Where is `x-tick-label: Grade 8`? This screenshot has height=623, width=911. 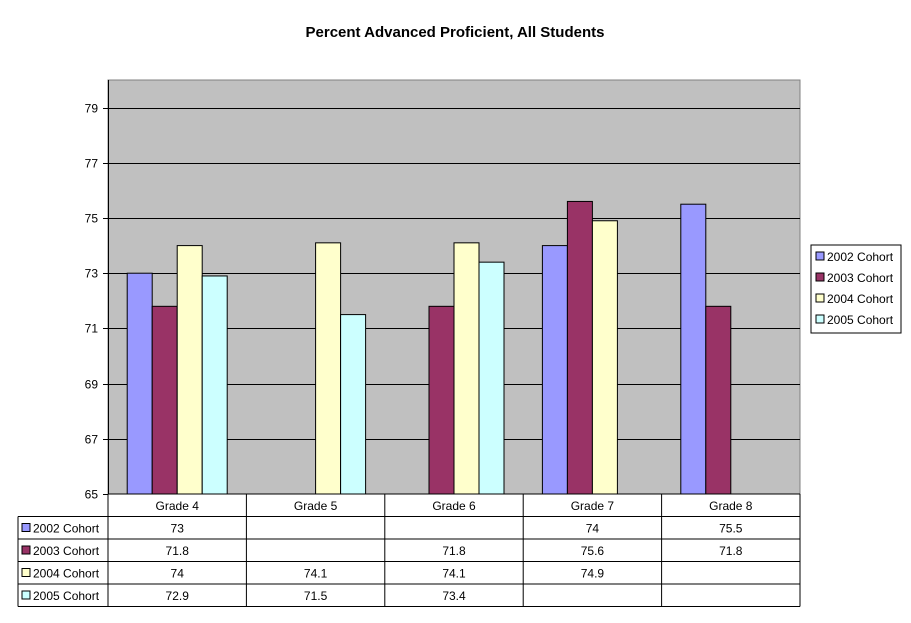 x-tick-label: Grade 8 is located at coordinates (731, 506).